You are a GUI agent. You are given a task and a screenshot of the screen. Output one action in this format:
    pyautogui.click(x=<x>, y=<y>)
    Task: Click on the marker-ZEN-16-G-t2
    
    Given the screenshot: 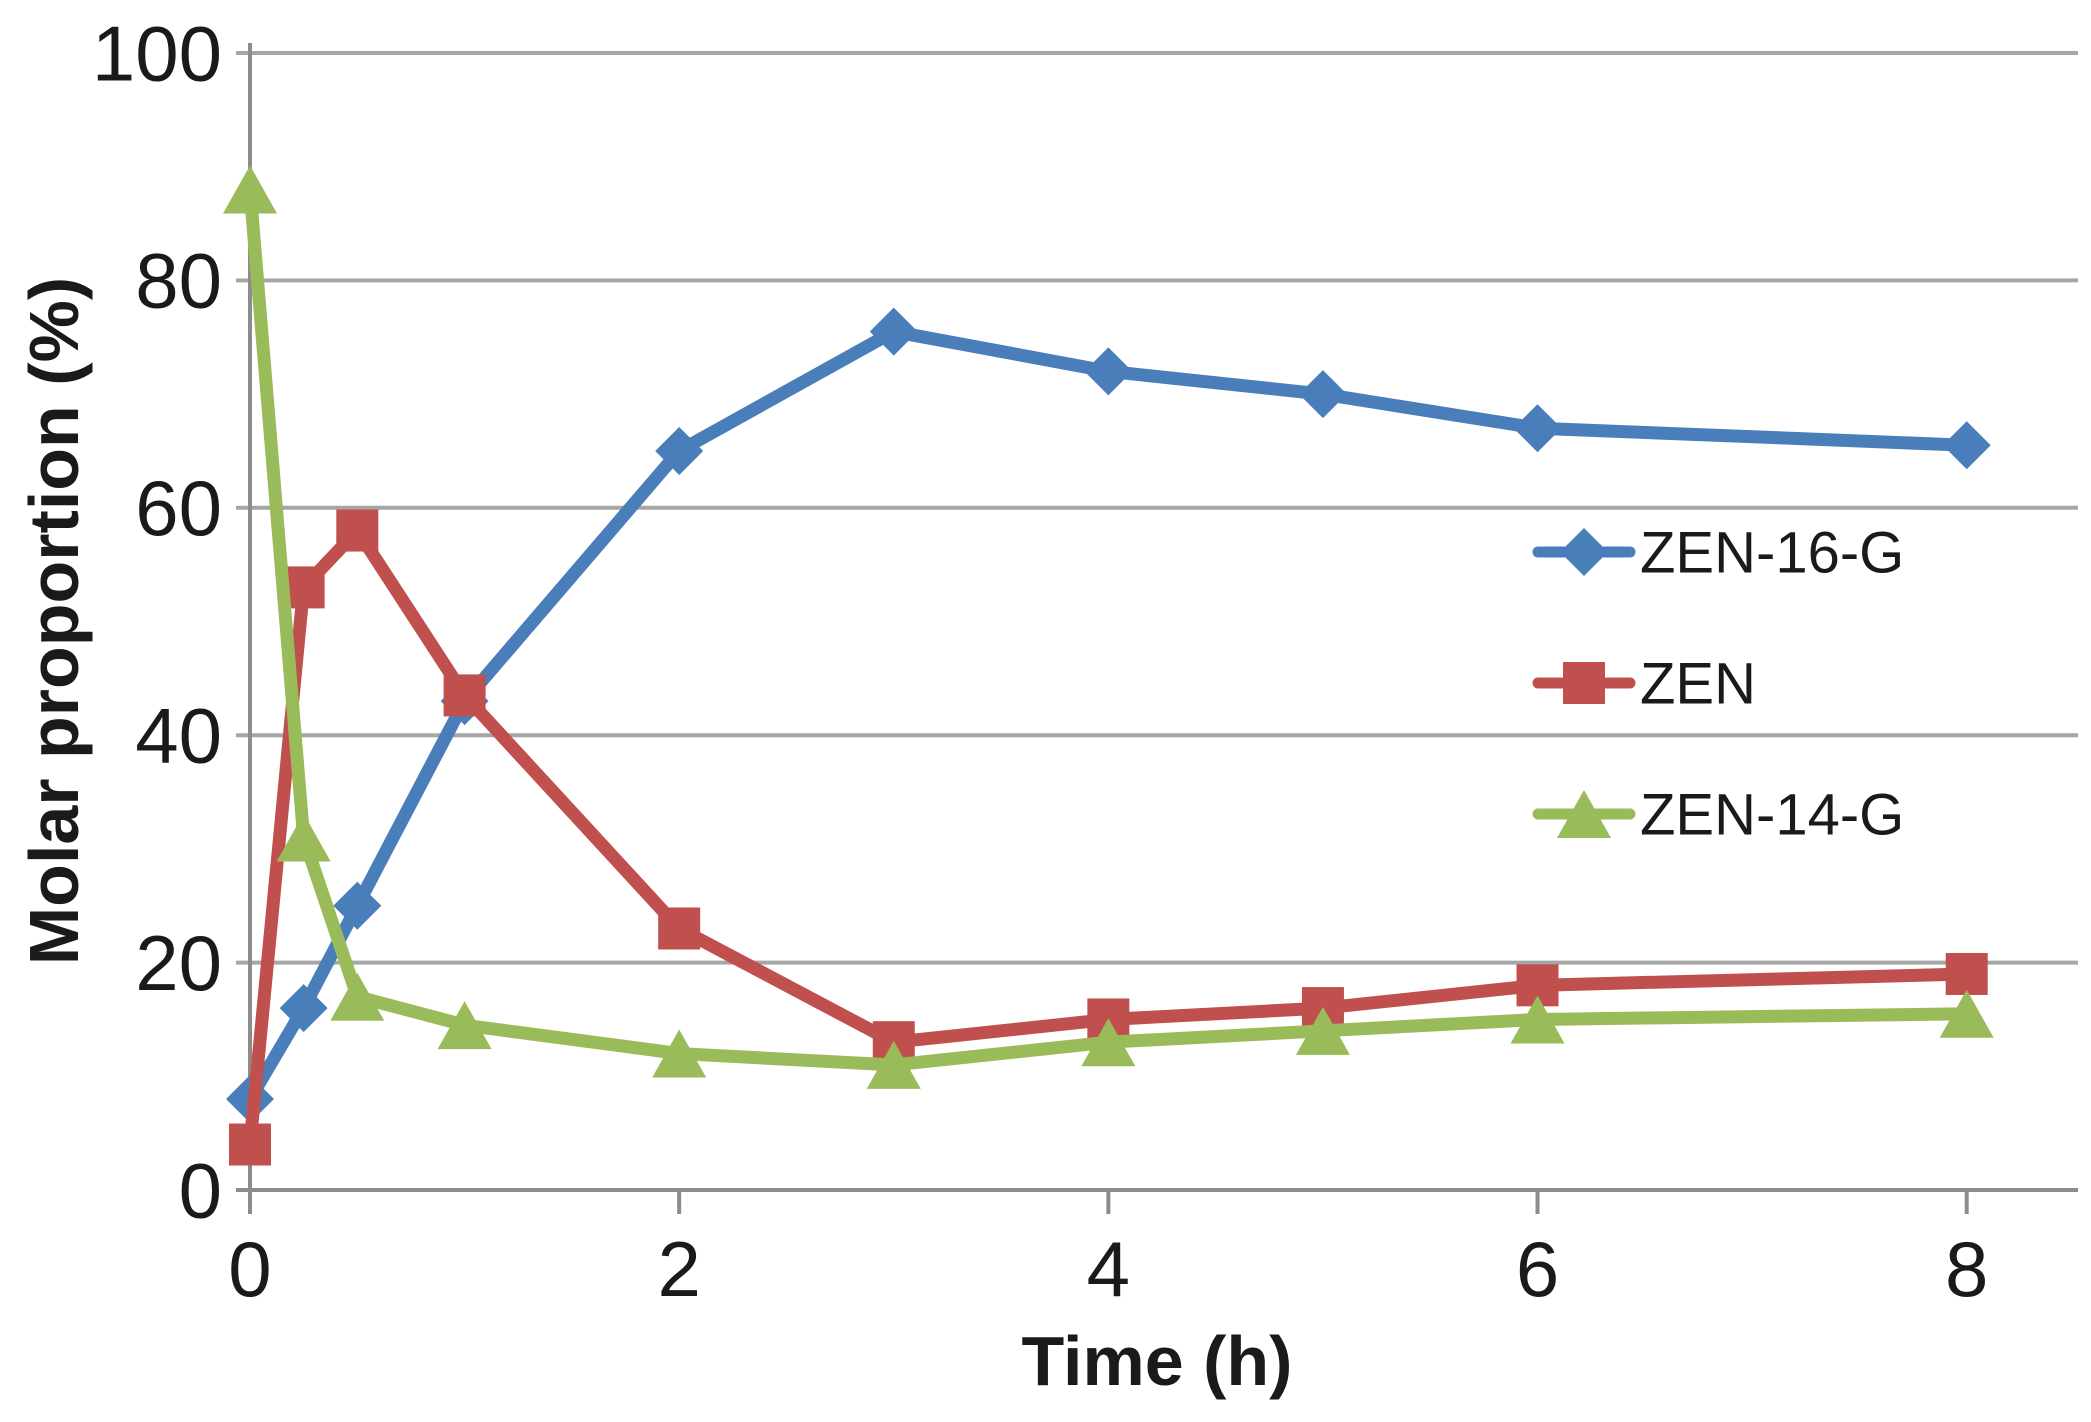 What is the action you would take?
    pyautogui.click(x=679, y=450)
    